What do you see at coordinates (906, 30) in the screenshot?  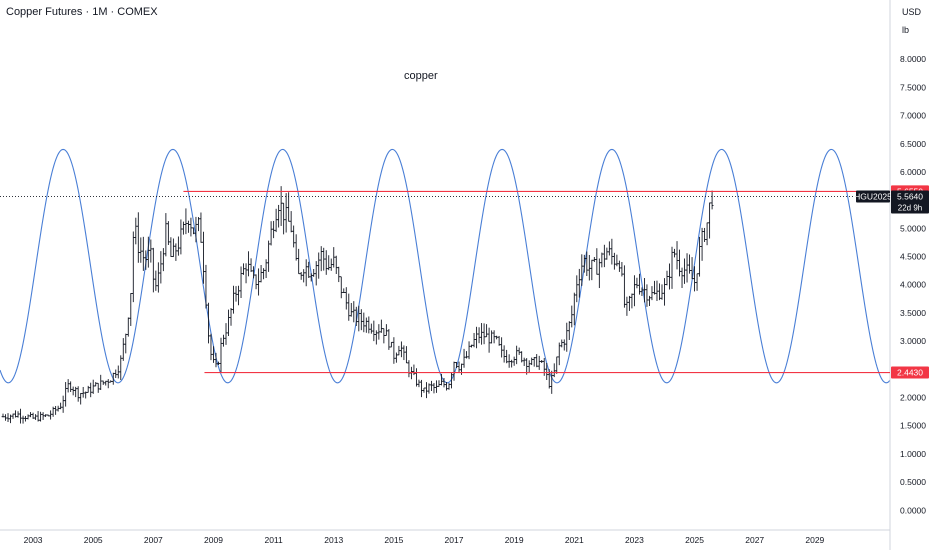 I see `unit-label: lb` at bounding box center [906, 30].